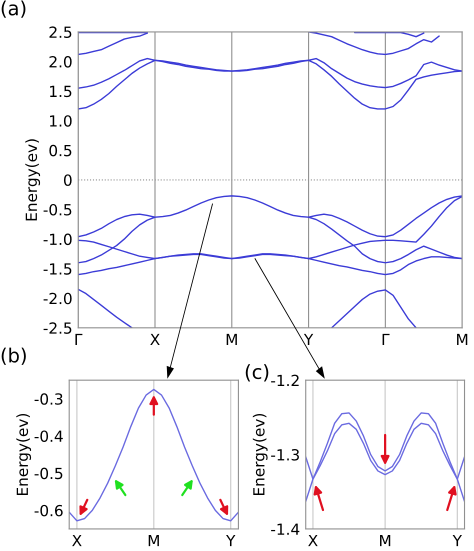 The width and height of the screenshot is (474, 551). Describe the element at coordinates (68, 180) in the screenshot. I see `y-tick-label: 0` at that location.